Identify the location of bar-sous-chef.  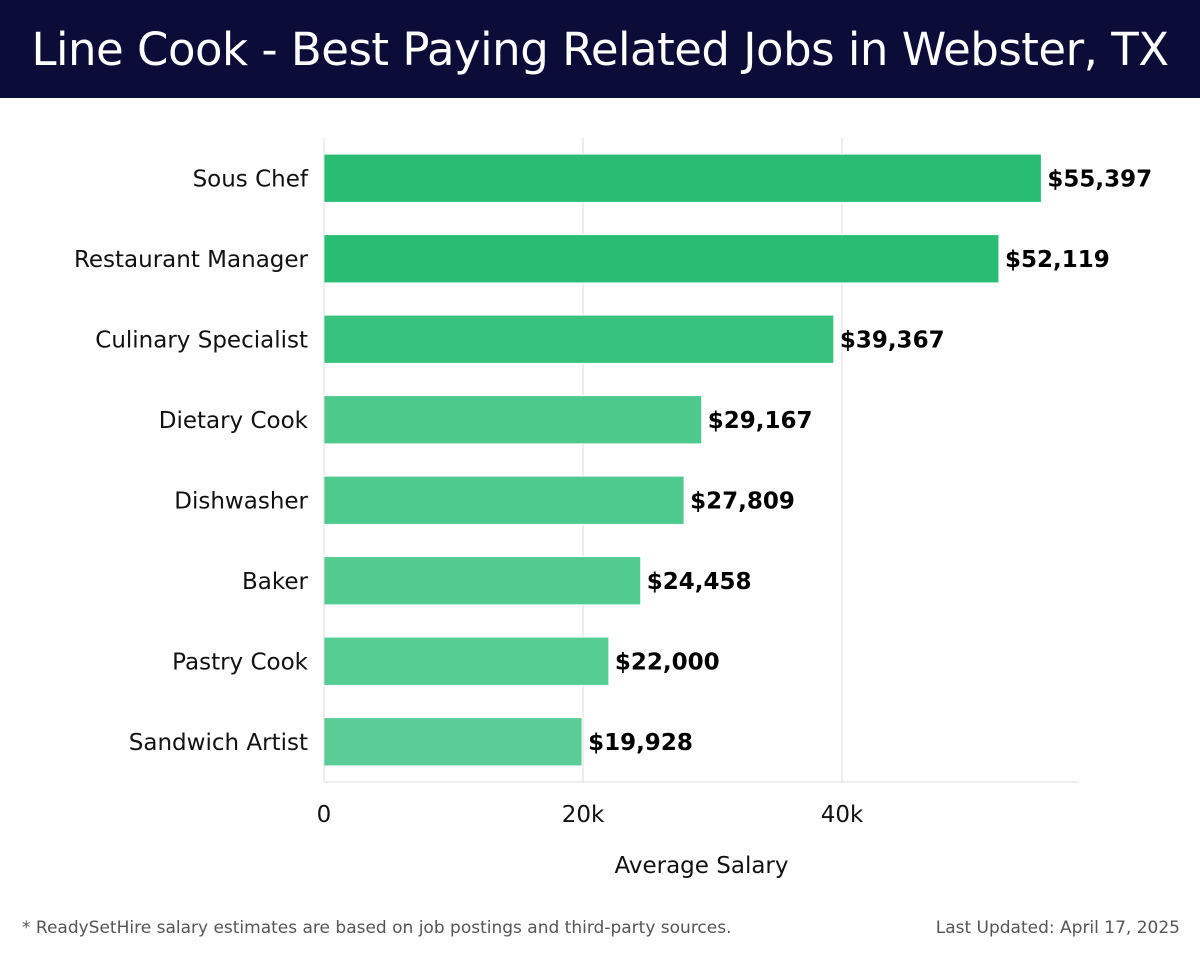
(682, 178).